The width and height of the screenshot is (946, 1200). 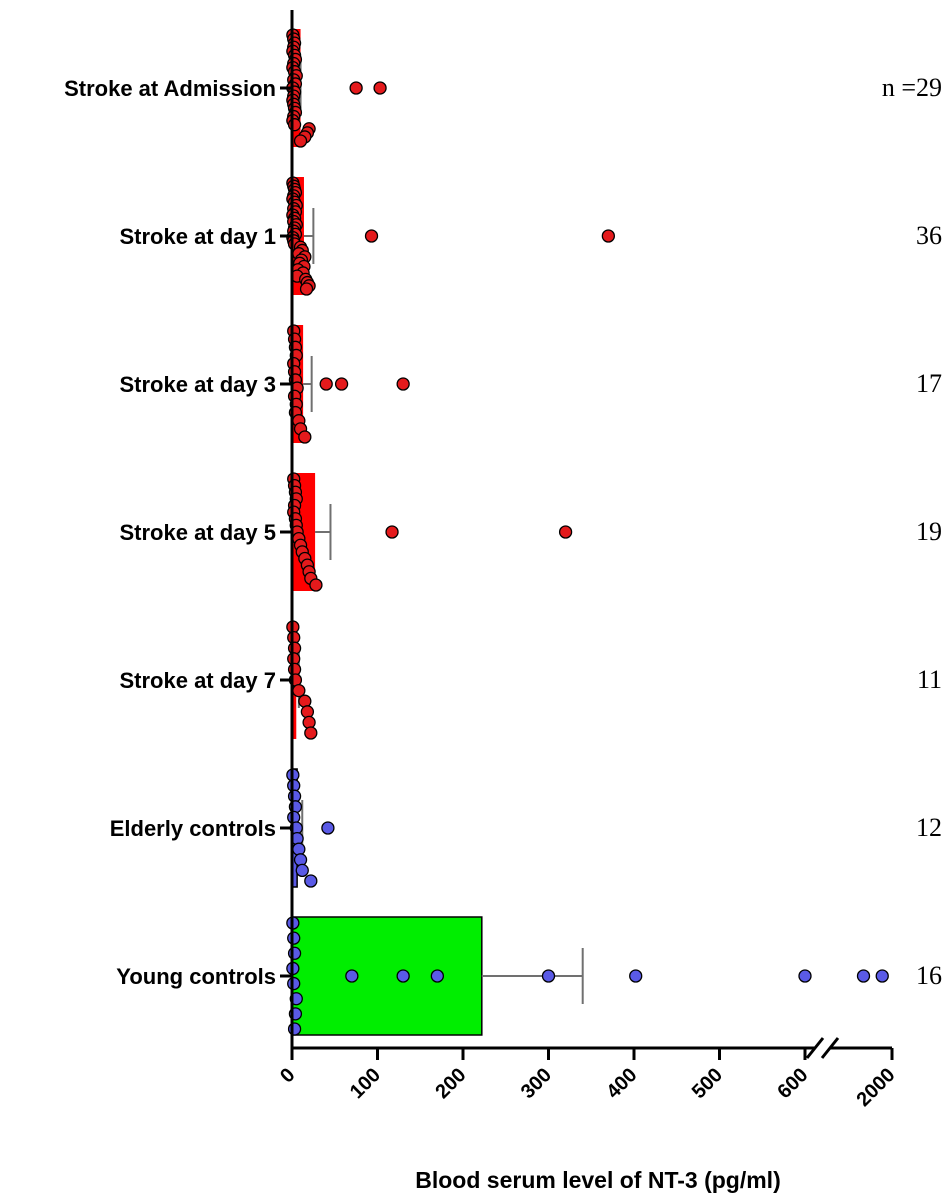 I want to click on data-point-6-h0, so click(x=352, y=976).